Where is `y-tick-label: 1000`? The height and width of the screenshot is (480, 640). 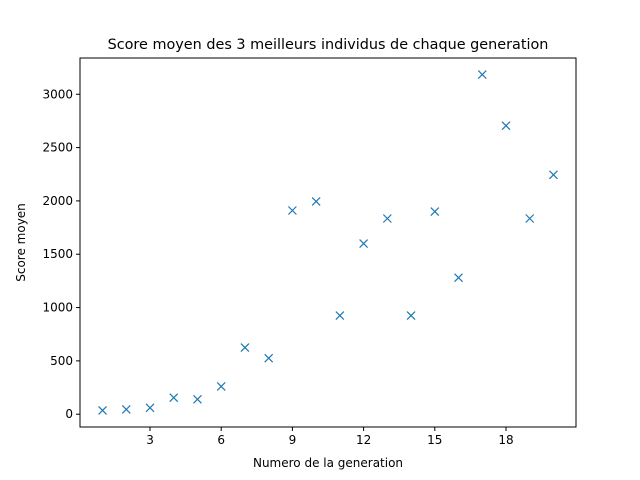 y-tick-label: 1000 is located at coordinates (57, 308).